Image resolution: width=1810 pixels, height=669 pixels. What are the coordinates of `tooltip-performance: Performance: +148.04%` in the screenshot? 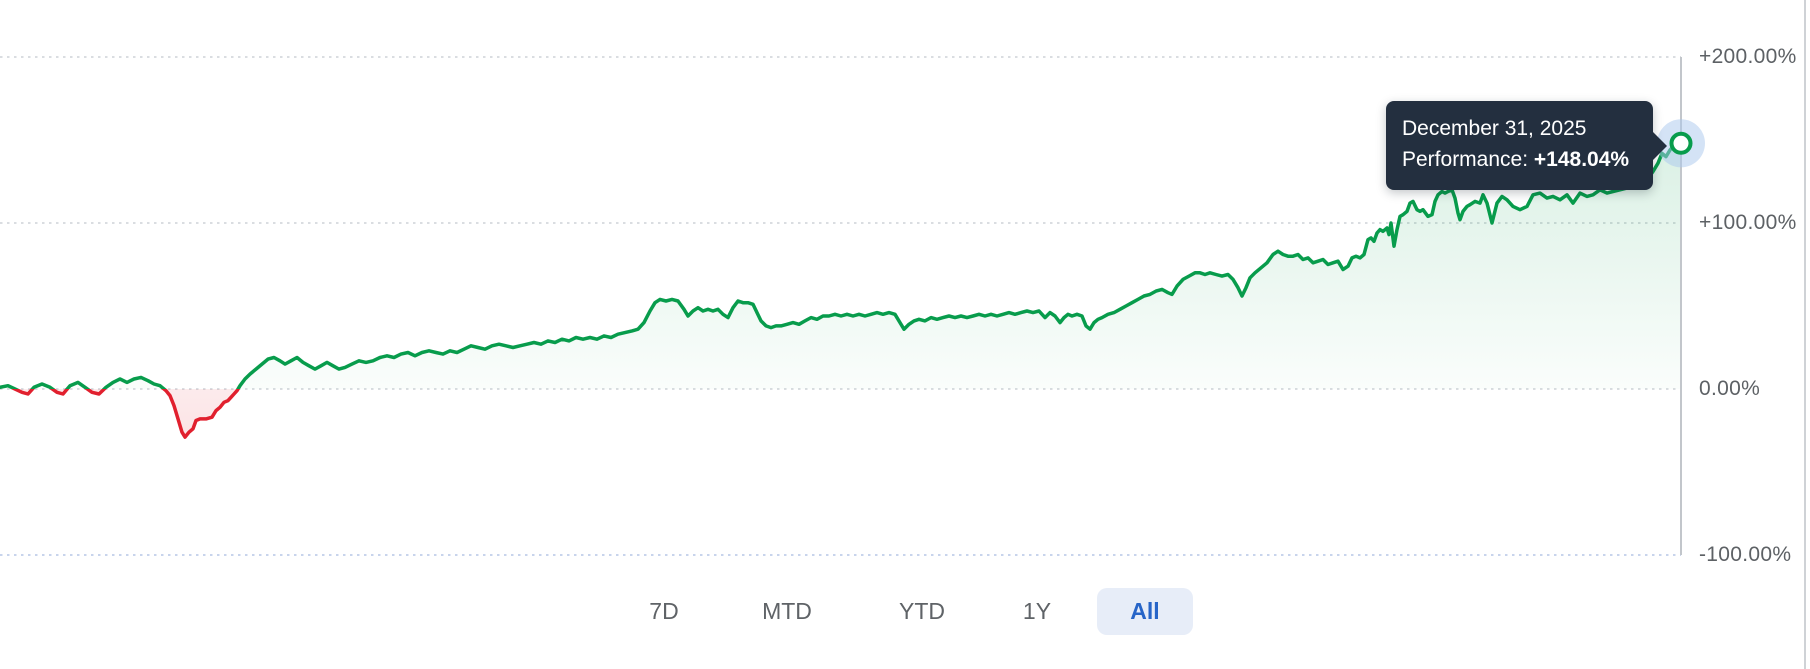 It's located at (1519, 160).